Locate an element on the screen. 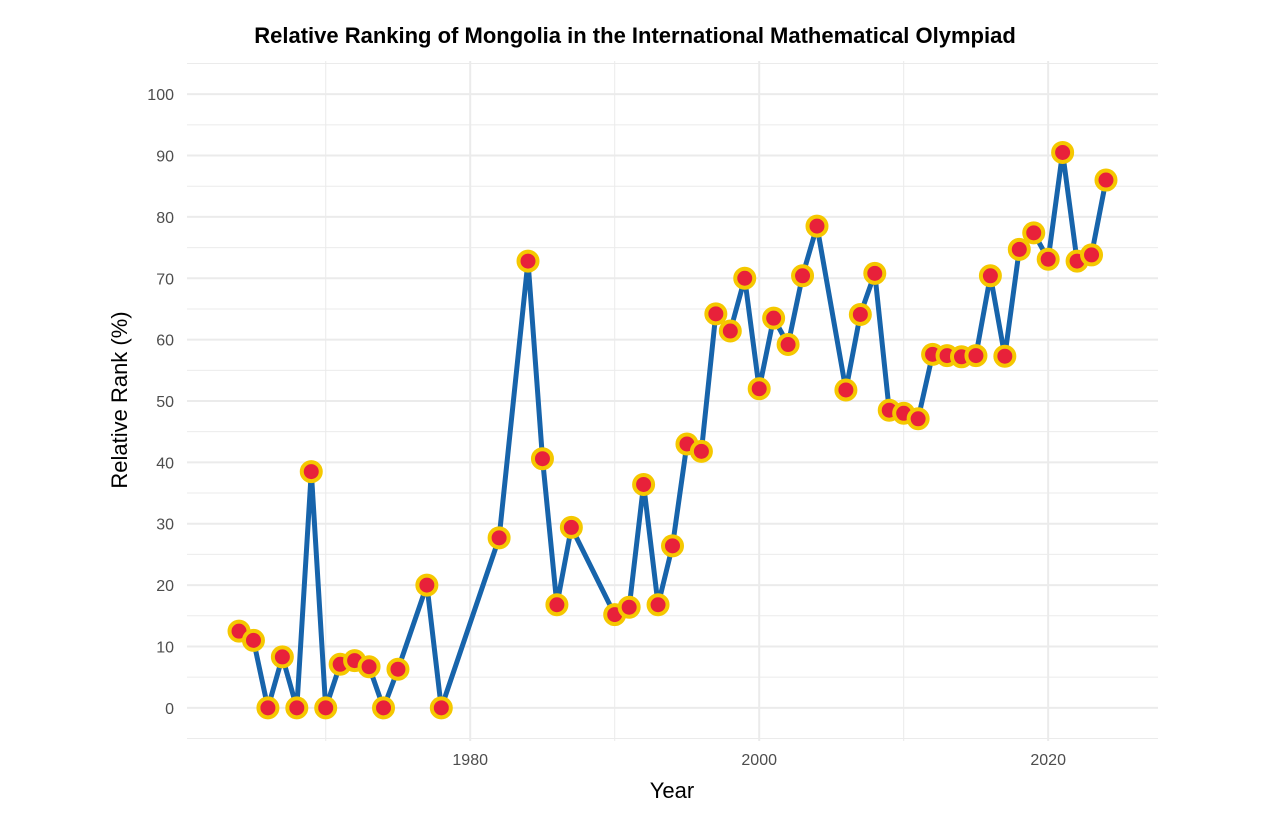  x-axis-ticks: 1980 2000 2020 is located at coordinates (759, 760).